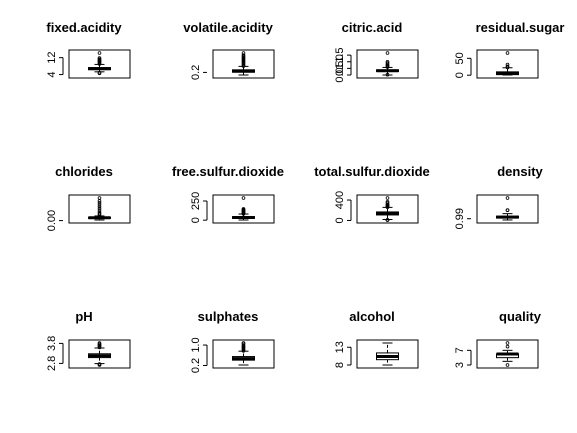 The height and width of the screenshot is (433, 577). I want to click on y-tick-label: 4, so click(52, 75).